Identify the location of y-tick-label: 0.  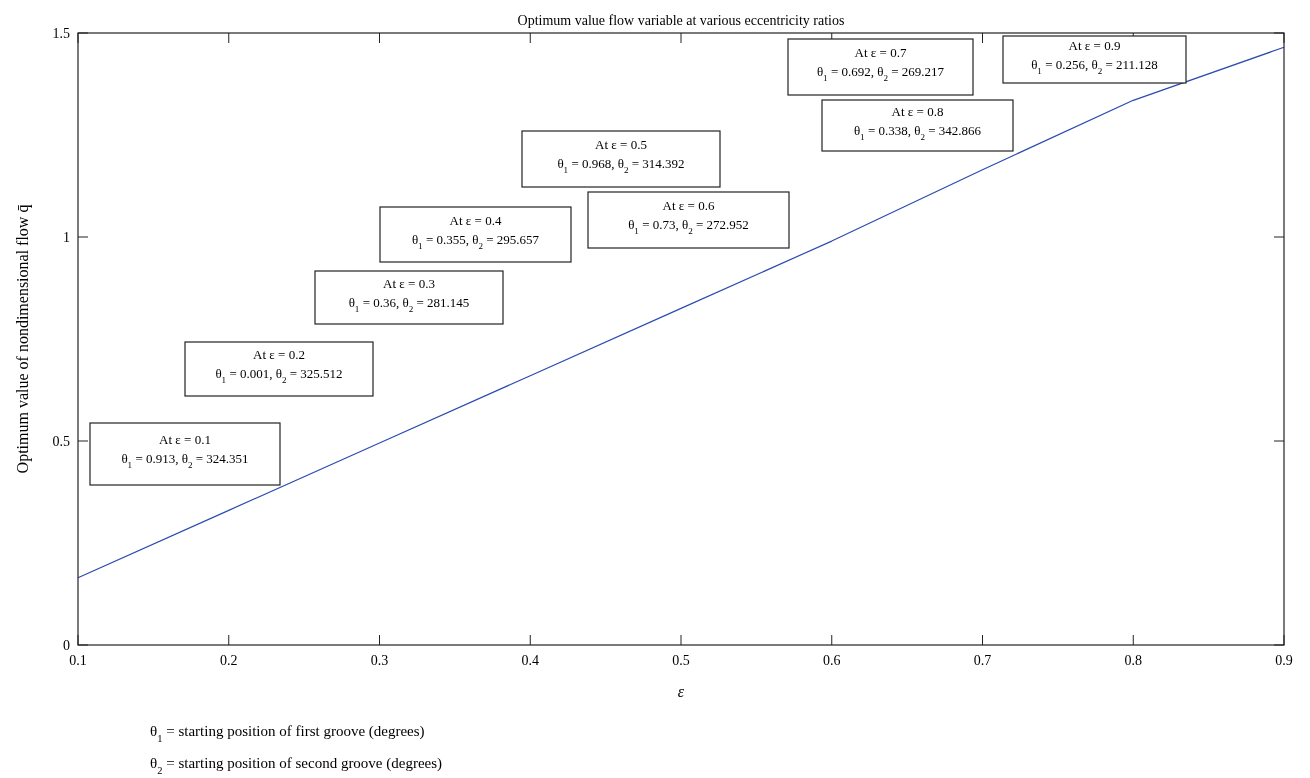
(66, 645).